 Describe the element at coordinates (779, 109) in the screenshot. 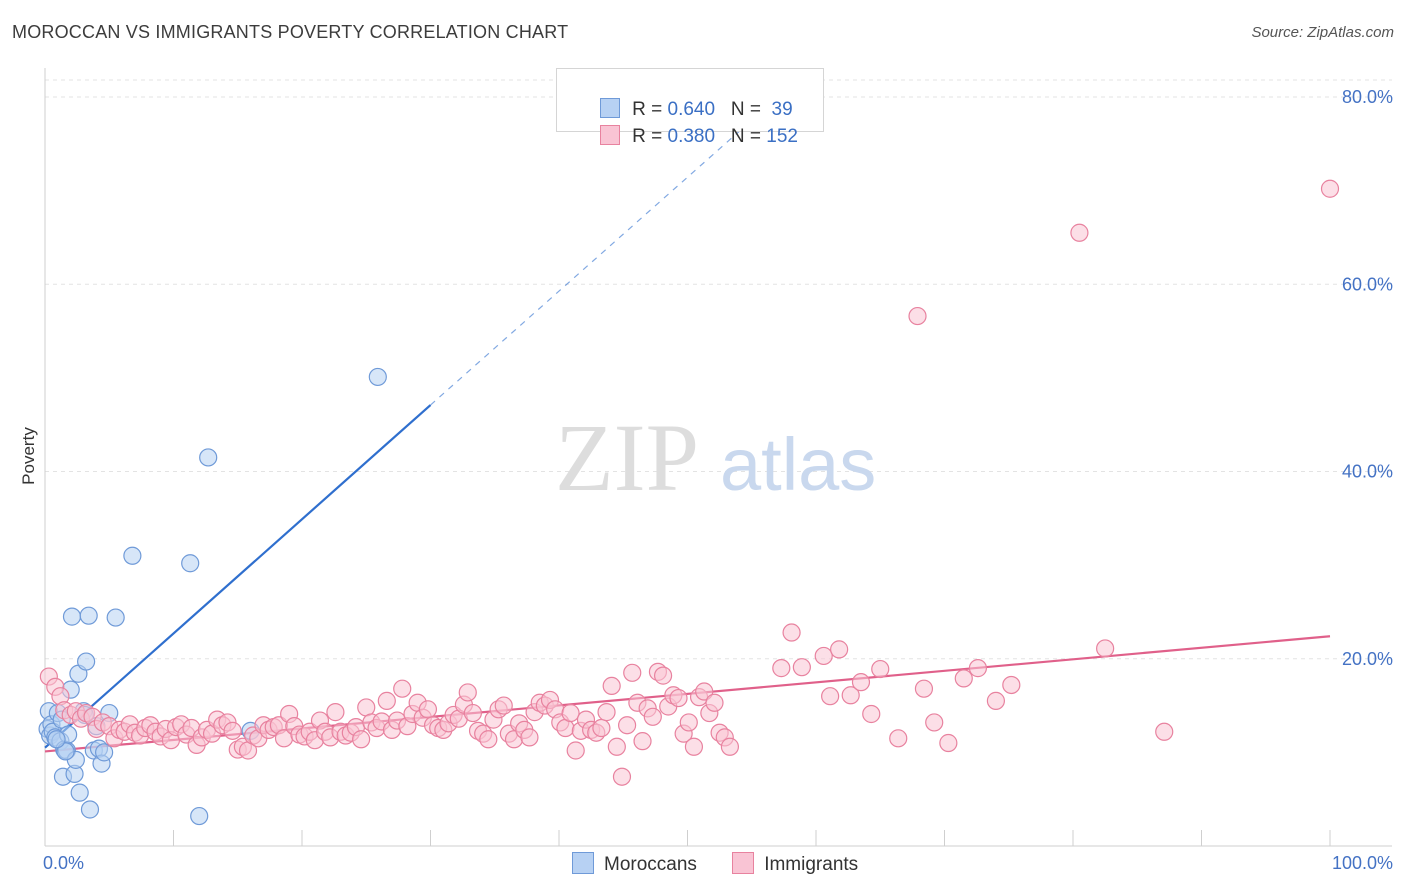

I see `n-value: 39` at that location.